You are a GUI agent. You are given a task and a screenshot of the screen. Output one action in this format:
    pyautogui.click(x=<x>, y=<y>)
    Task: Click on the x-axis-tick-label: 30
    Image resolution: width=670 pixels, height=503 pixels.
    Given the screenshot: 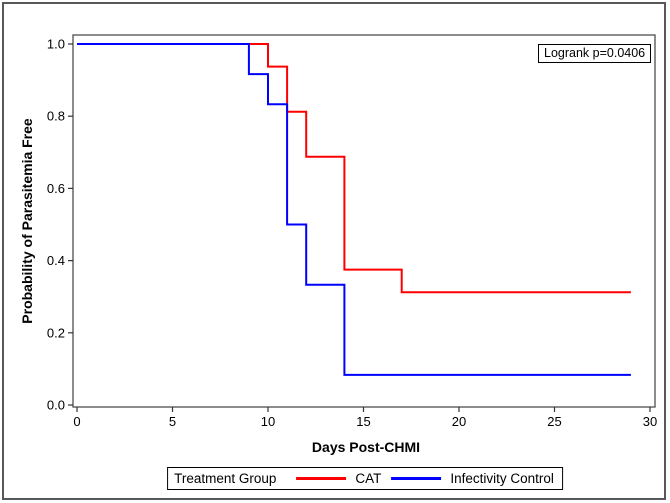 What is the action you would take?
    pyautogui.click(x=650, y=421)
    